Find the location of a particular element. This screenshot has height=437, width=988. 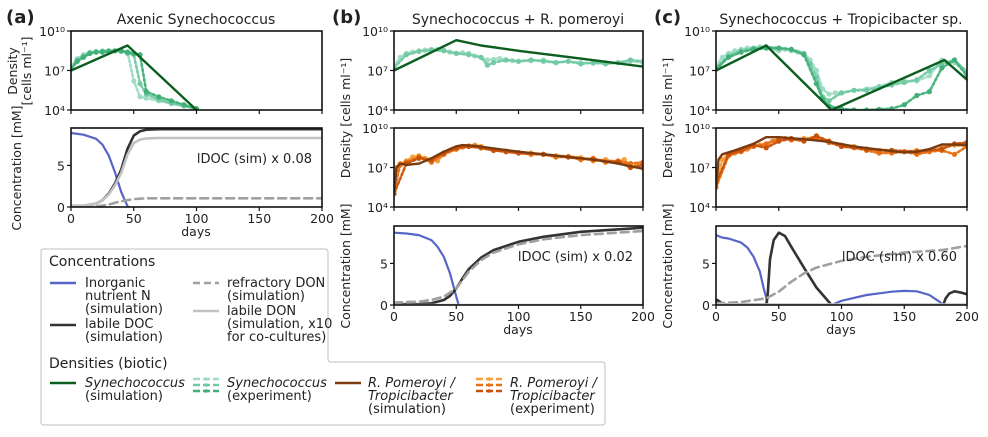

subplot-b-syn-density: 10¹⁰ 10⁷ 10⁴ is located at coordinates (503, 71).